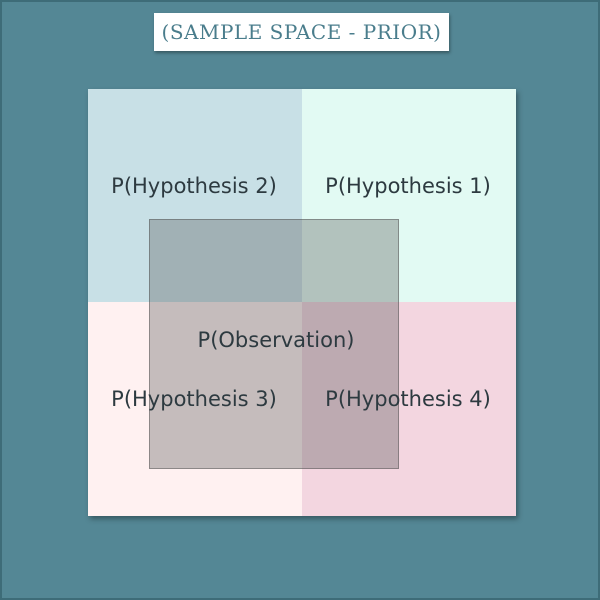 This screenshot has height=600, width=600. I want to click on observation-label: P(Observation), so click(276, 340).